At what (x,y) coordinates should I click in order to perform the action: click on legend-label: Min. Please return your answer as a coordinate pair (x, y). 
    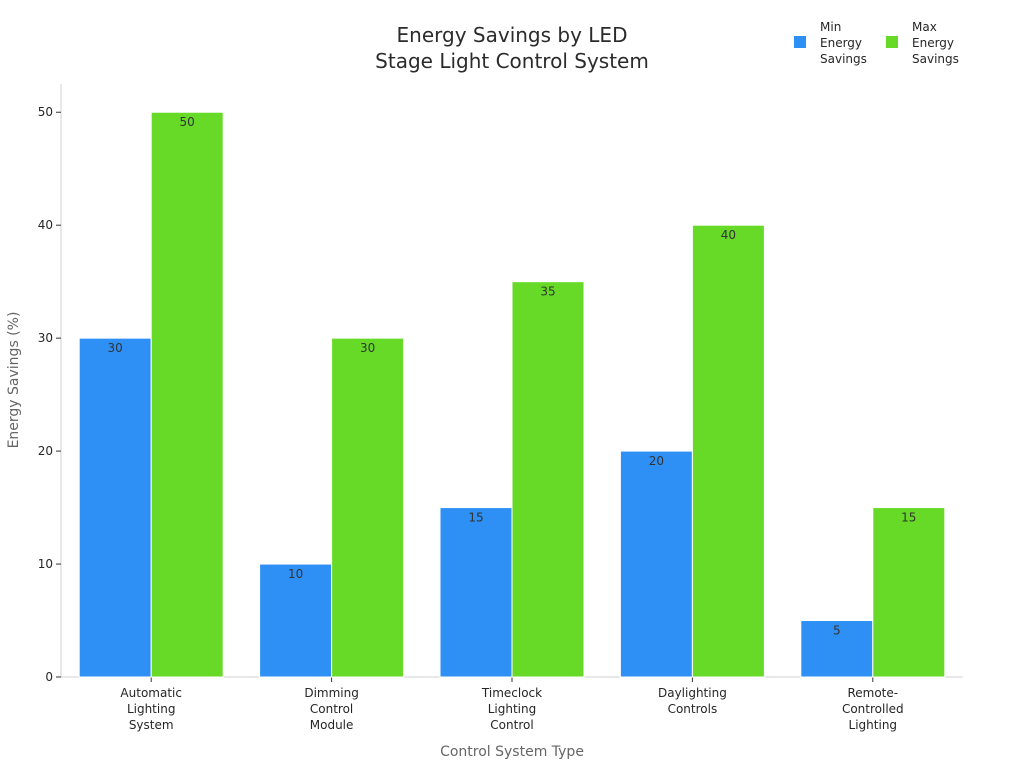
    Looking at the image, I should click on (830, 27).